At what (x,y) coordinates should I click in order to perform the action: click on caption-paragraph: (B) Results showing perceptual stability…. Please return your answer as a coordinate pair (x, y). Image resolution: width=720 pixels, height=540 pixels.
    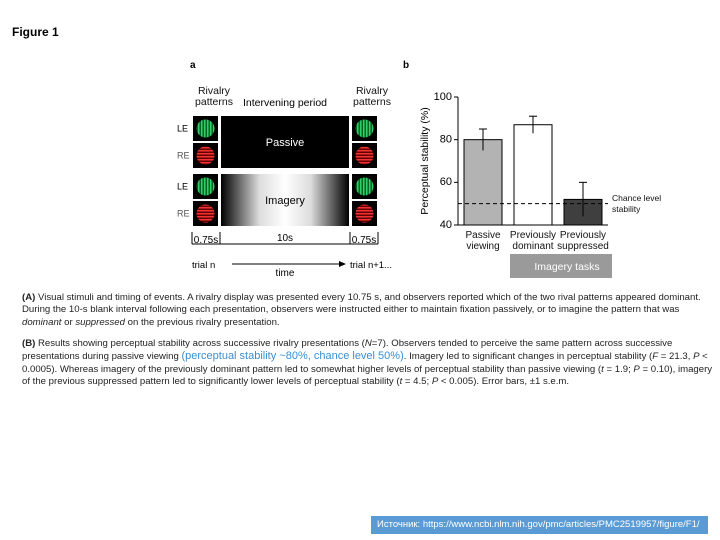
    Looking at the image, I should click on (369, 363).